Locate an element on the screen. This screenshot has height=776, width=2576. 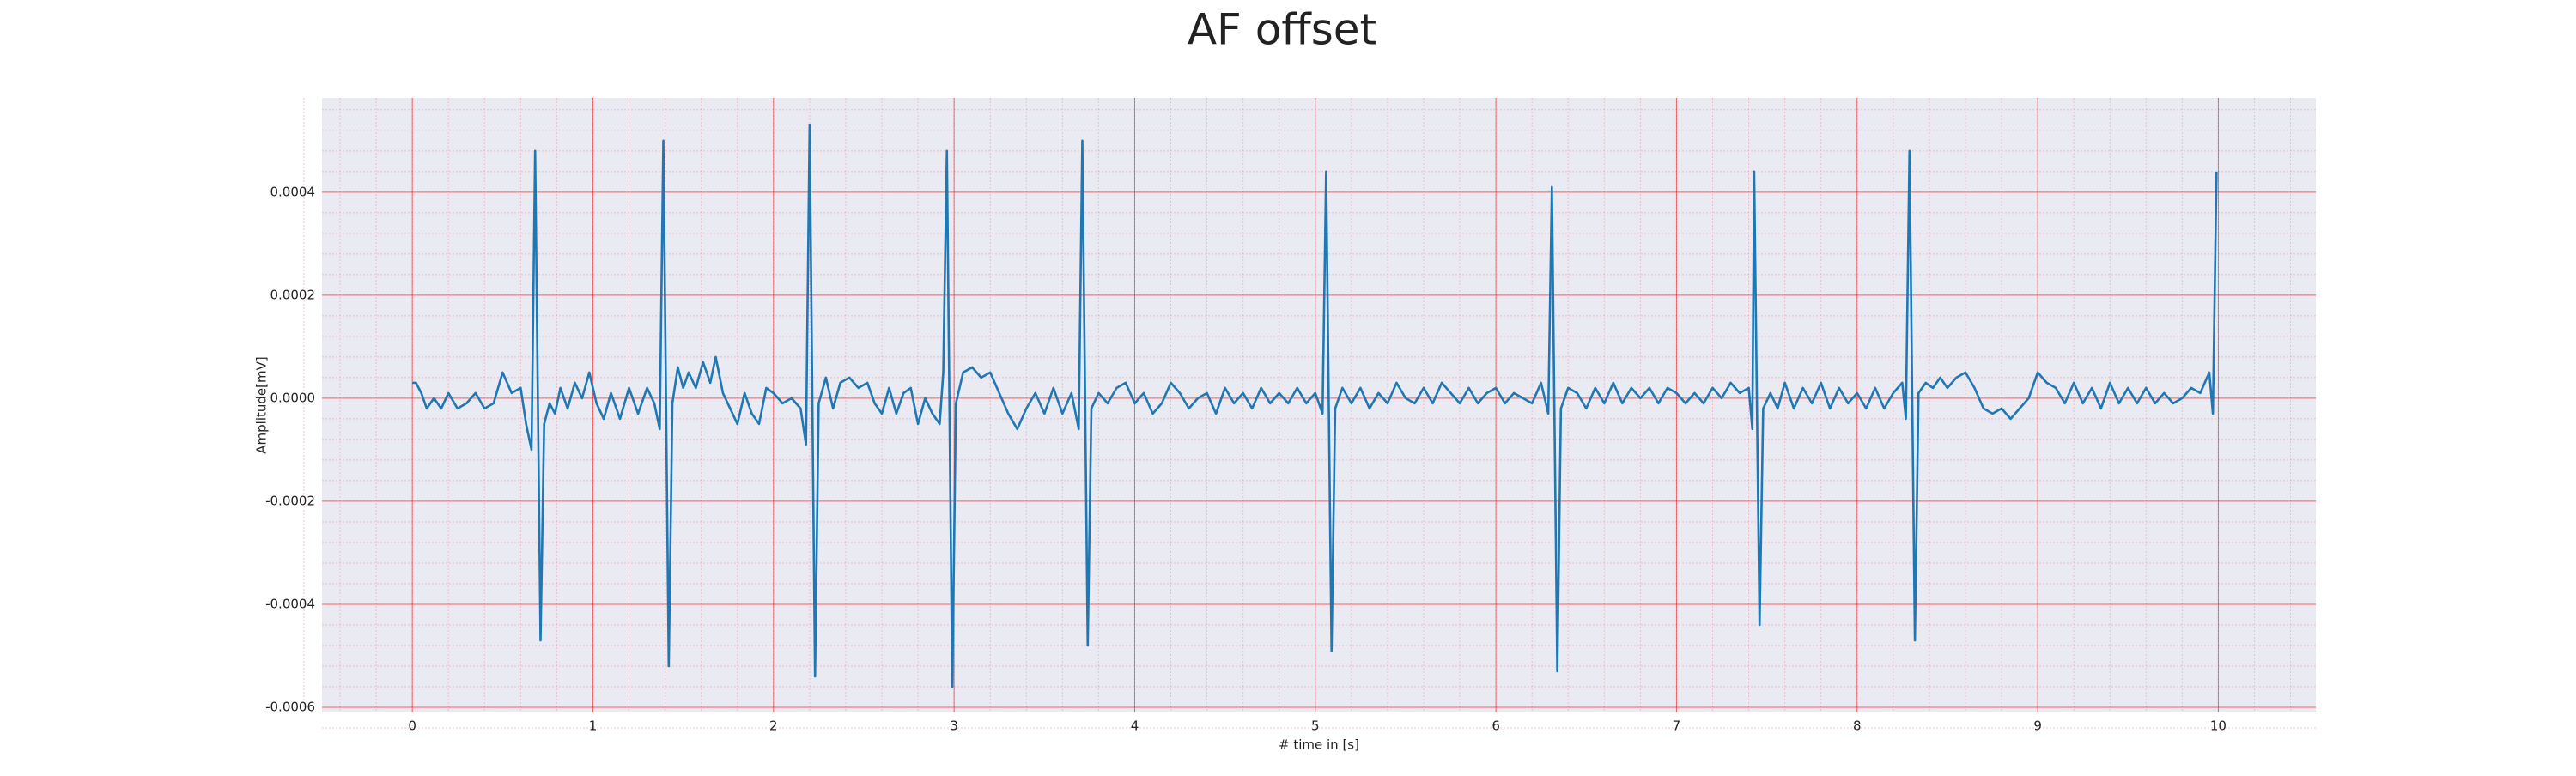
x-tick-label: 0 is located at coordinates (412, 726).